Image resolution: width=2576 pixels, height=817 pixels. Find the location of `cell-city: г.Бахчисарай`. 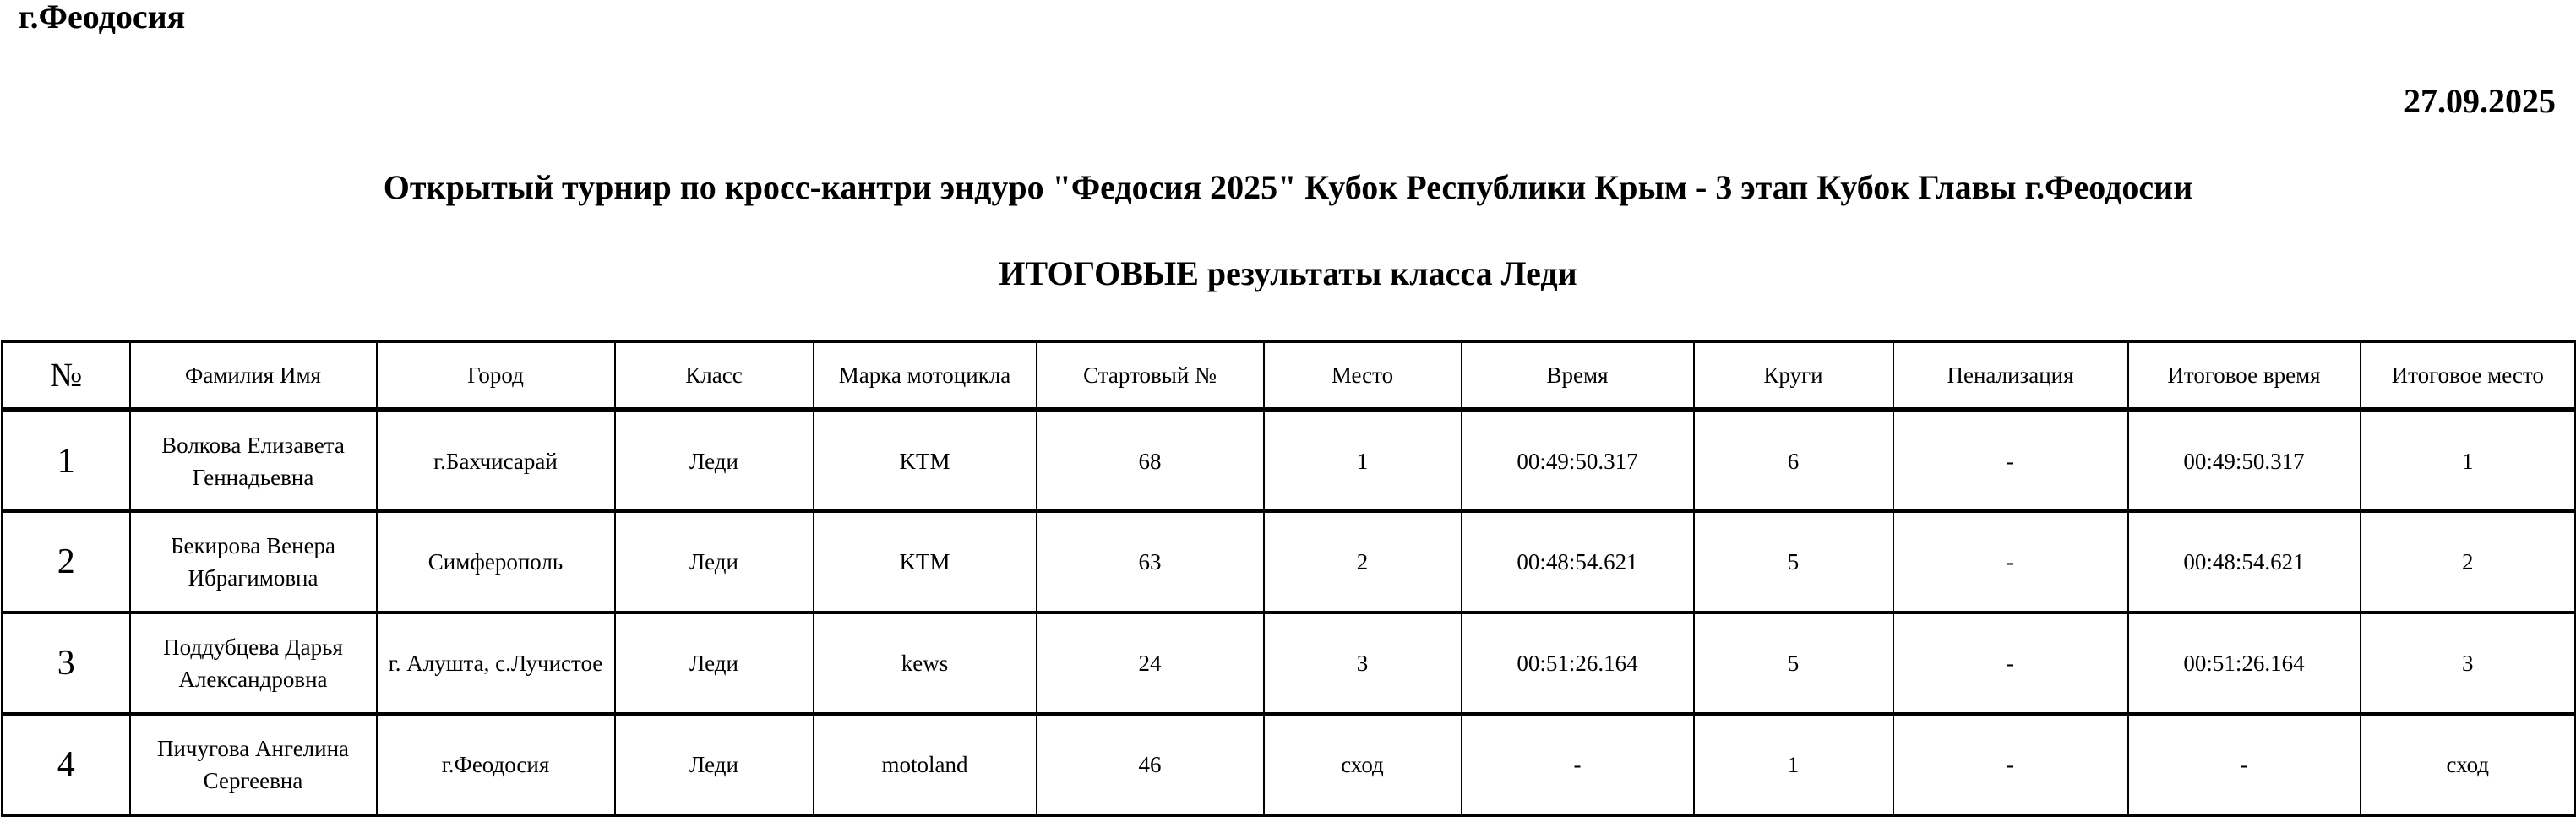

cell-city: г.Бахчисарай is located at coordinates (496, 460).